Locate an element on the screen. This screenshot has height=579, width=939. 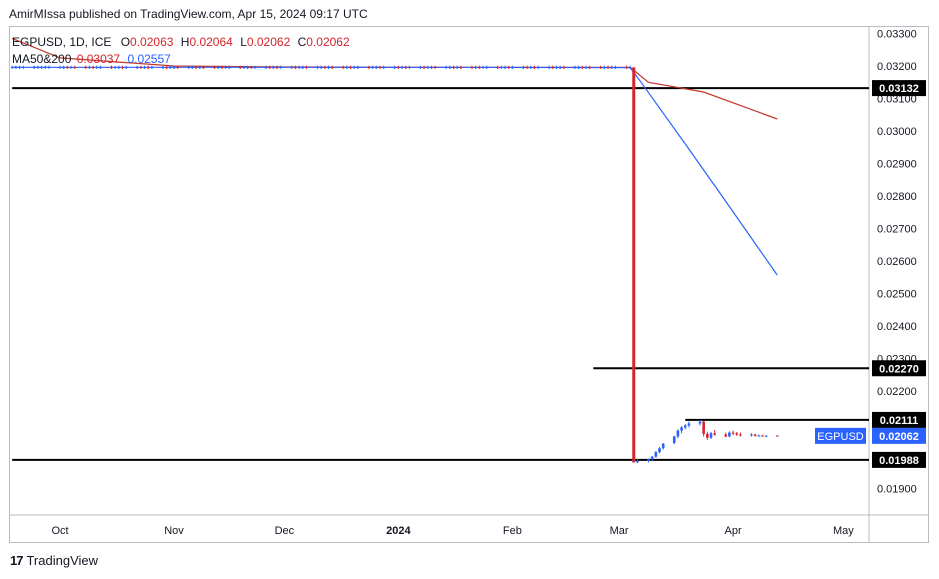
legend-high-label: H is located at coordinates (185, 42).